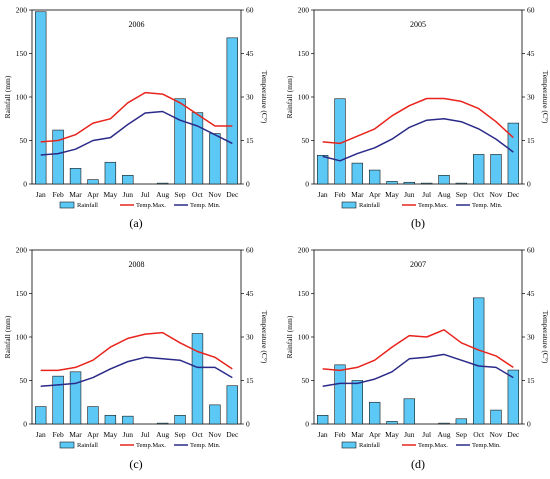  Describe the element at coordinates (375, 434) in the screenshot. I see `x-tick-label: Apr` at that location.